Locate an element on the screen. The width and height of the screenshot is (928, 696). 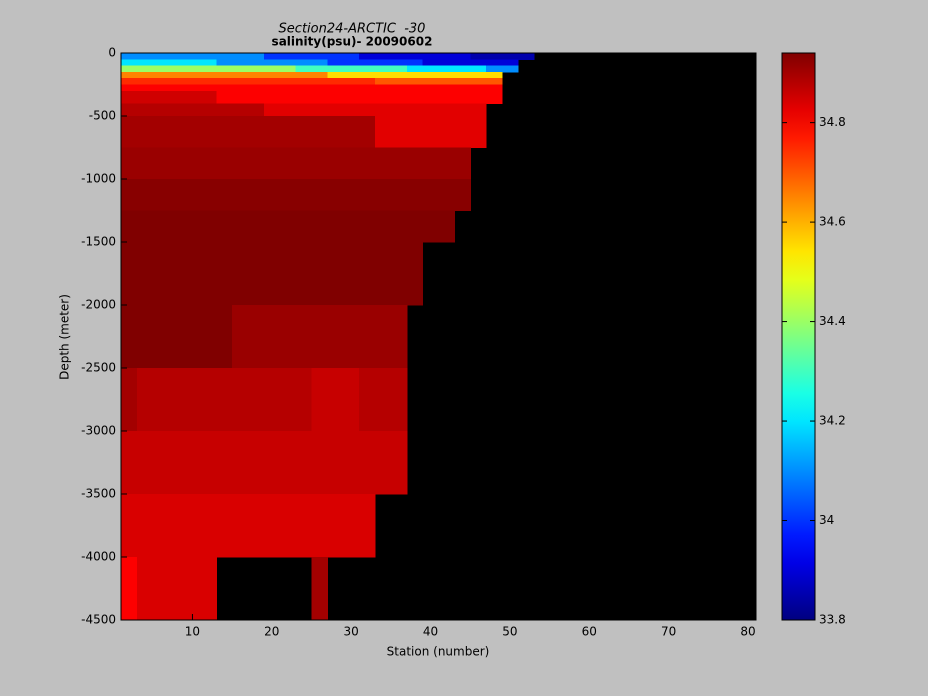
y-tick-label: -2500 is located at coordinates (98, 368).